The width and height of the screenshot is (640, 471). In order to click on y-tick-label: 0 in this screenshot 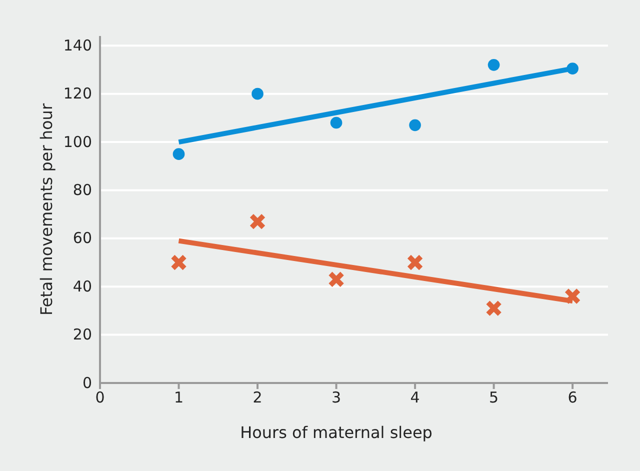, I will do `click(87, 383)`.